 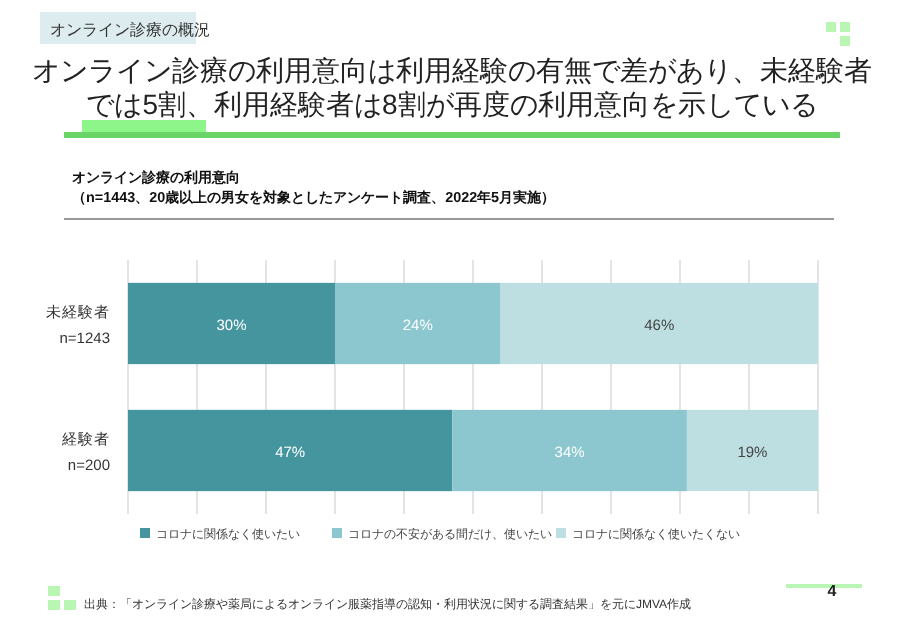 I want to click on text: オンライン診療の概況, so click(x=130, y=30).